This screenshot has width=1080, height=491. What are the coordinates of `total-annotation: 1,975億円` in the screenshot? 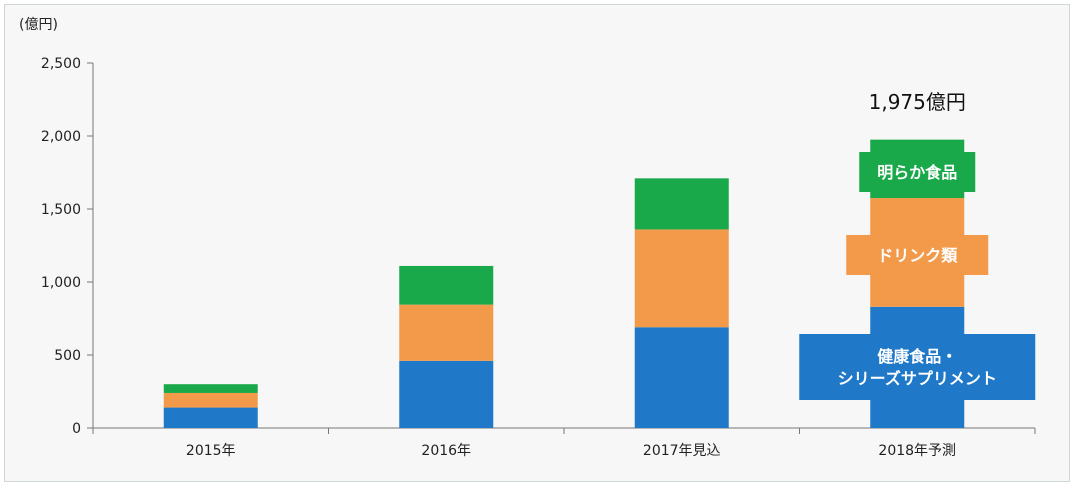 It's located at (917, 102).